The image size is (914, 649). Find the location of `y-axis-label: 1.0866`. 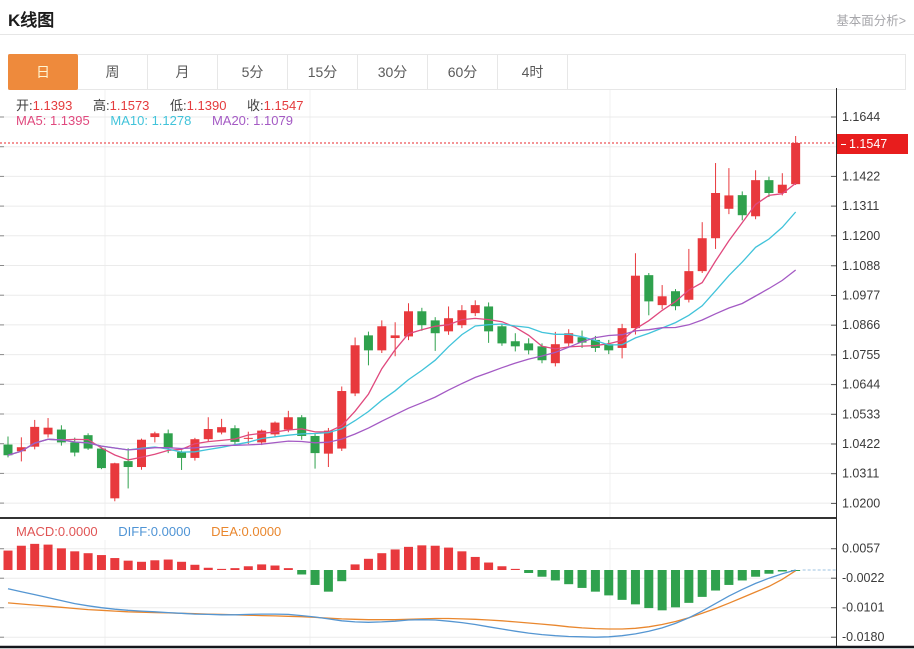

y-axis-label: 1.0866 is located at coordinates (861, 325).